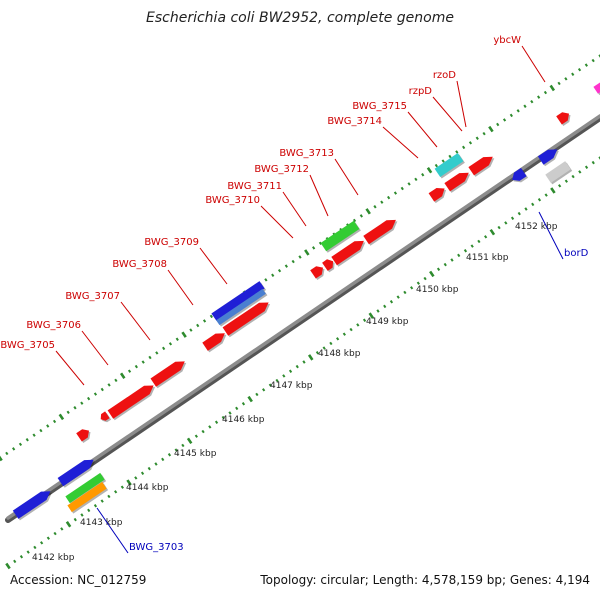  Describe the element at coordinates (53, 325) in the screenshot. I see `label-bwg-3706: BWG_3706` at that location.